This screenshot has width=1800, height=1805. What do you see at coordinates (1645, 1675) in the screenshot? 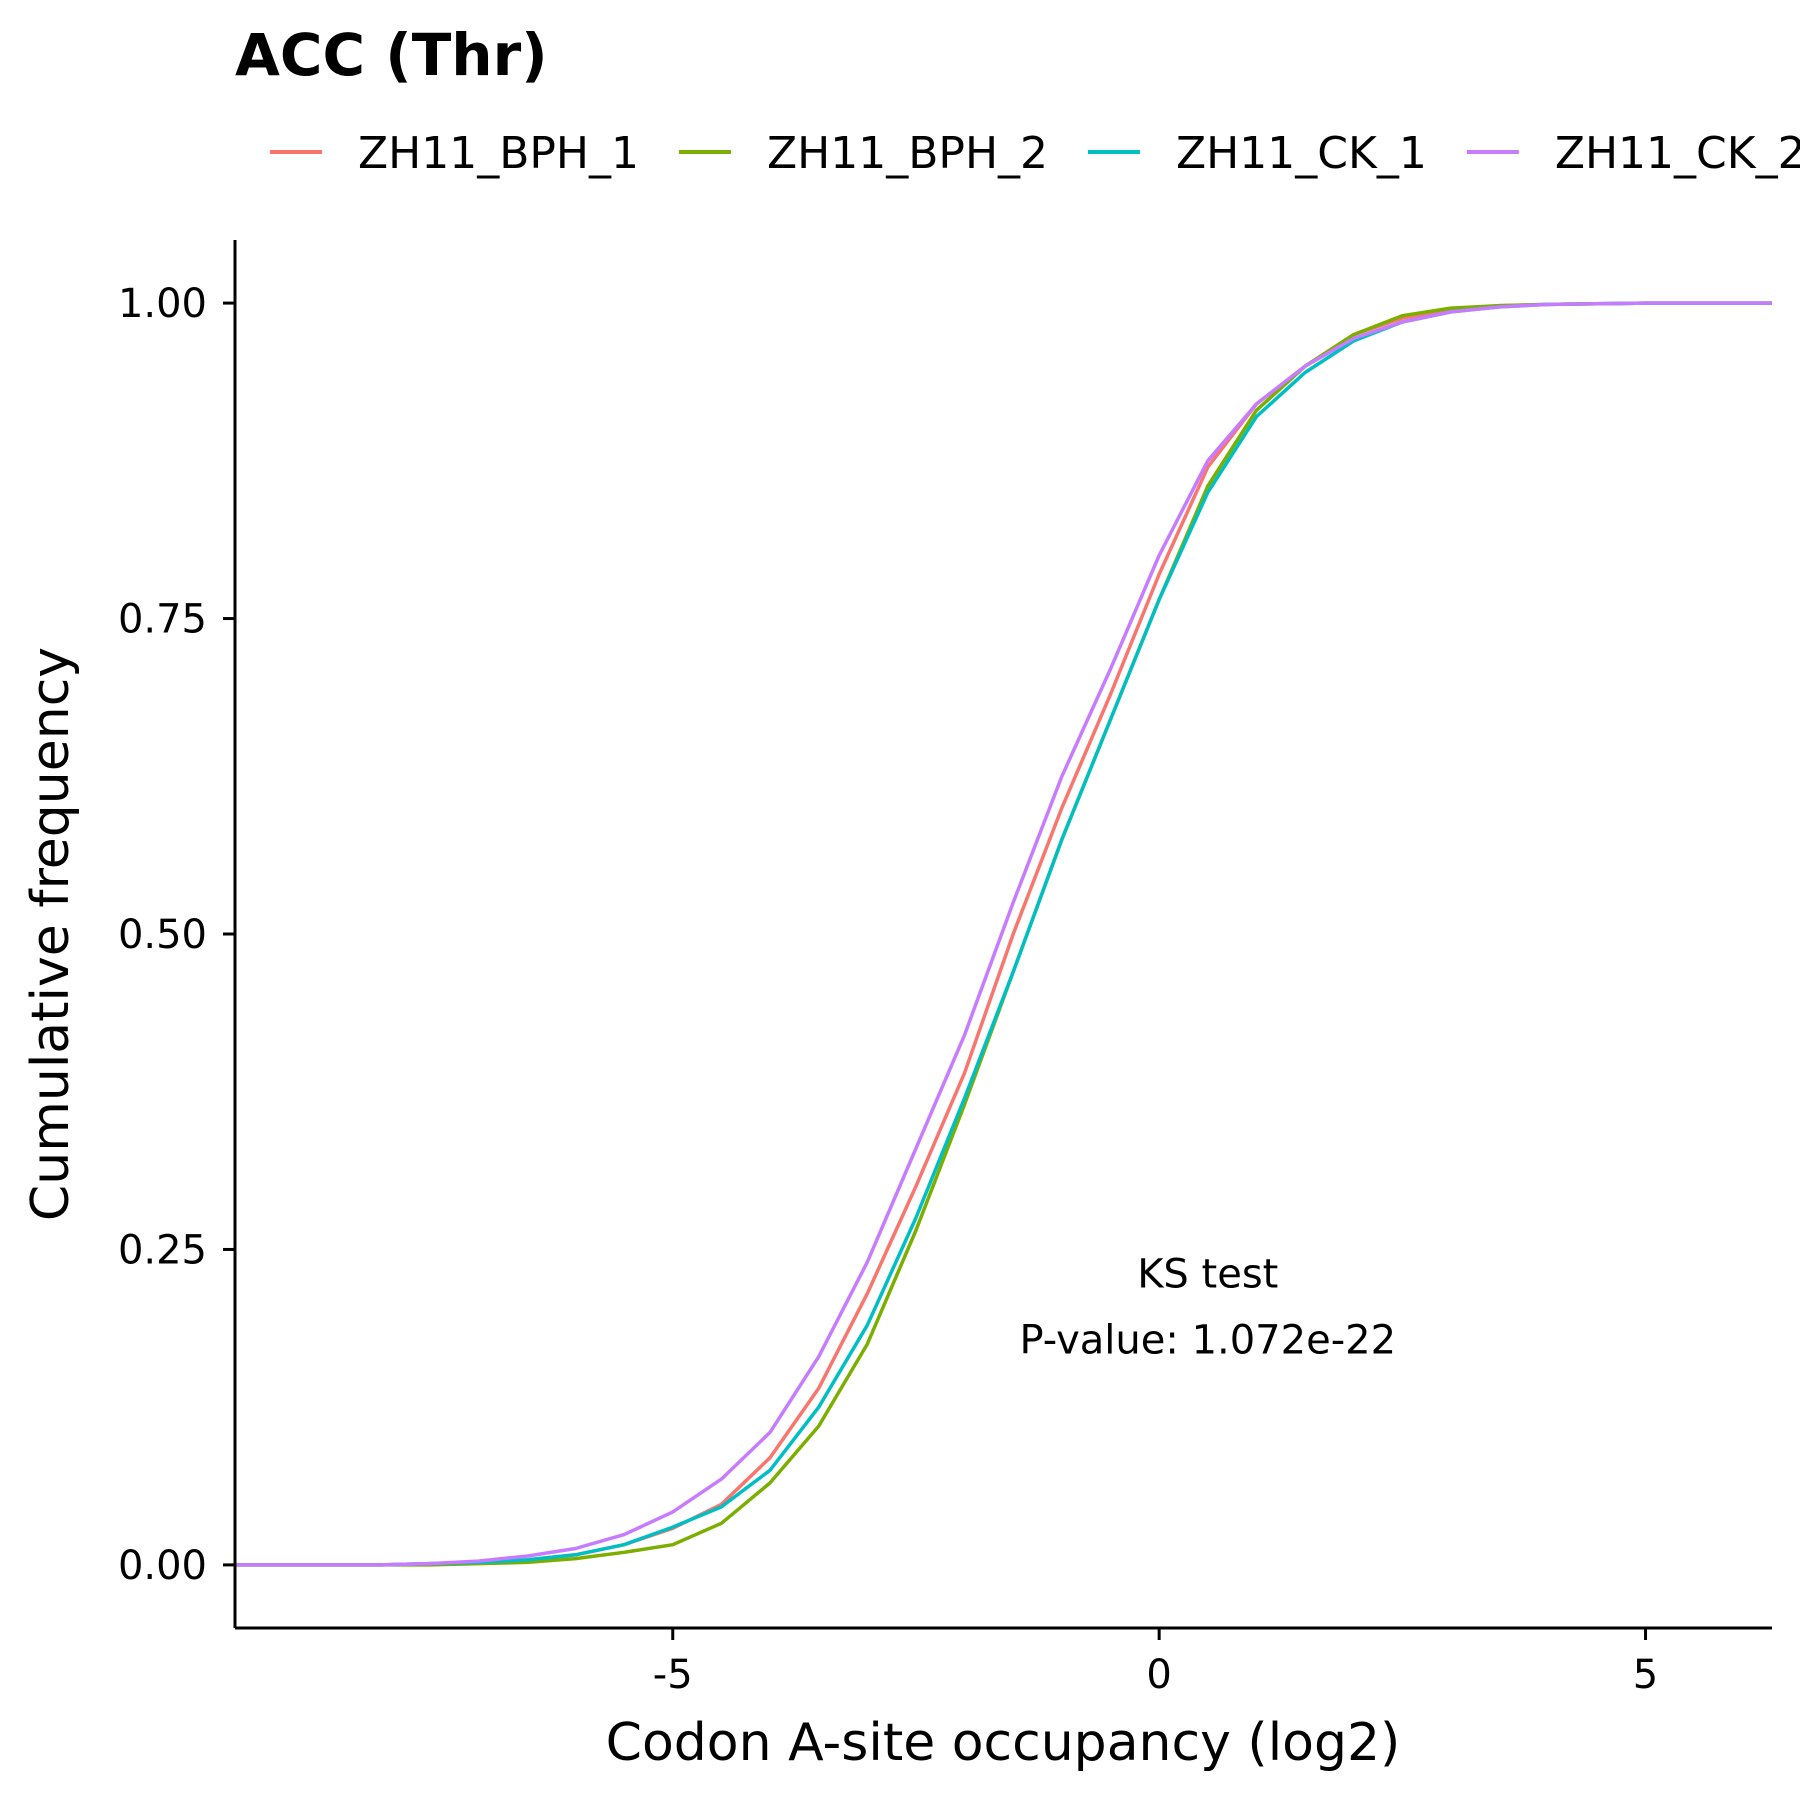
I see `x-tick-label: 5` at bounding box center [1645, 1675].